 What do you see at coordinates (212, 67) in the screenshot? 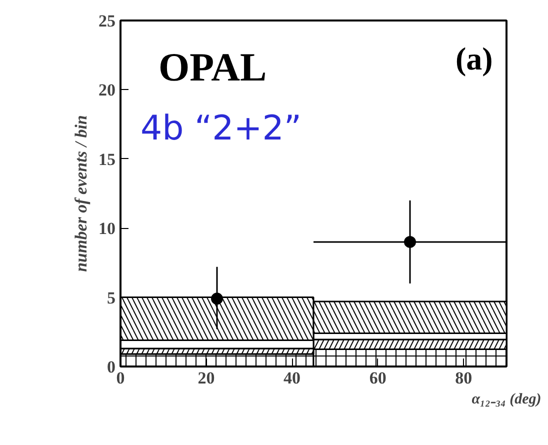
I see `annotation: OPAL` at bounding box center [212, 67].